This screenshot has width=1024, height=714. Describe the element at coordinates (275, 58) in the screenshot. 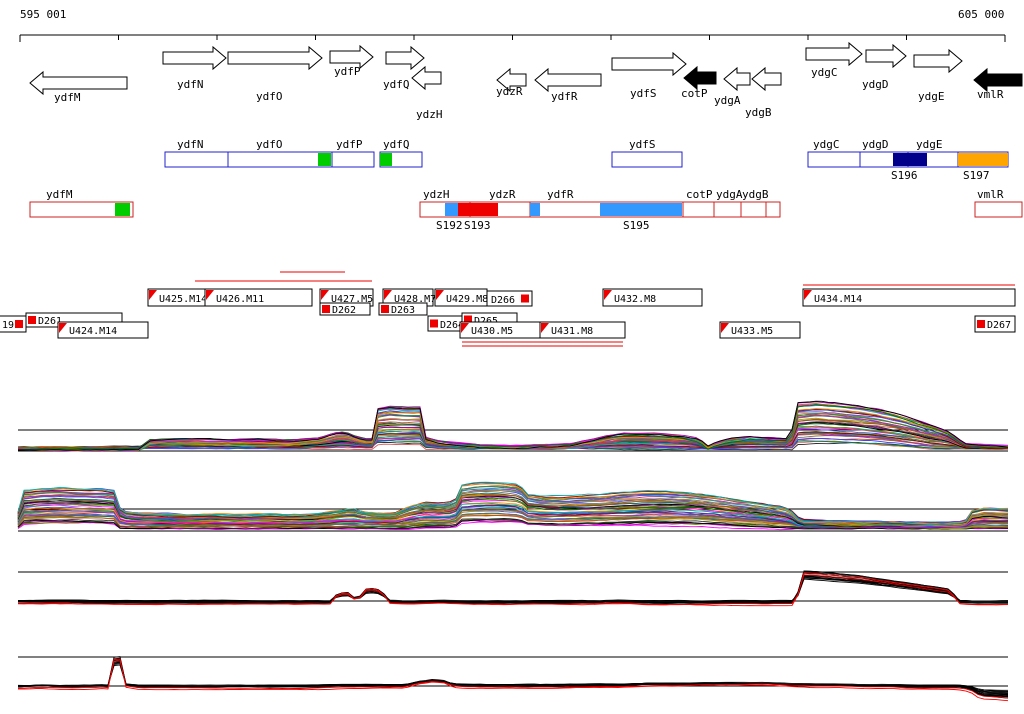

I see `gene-arrow-ydfO` at that location.